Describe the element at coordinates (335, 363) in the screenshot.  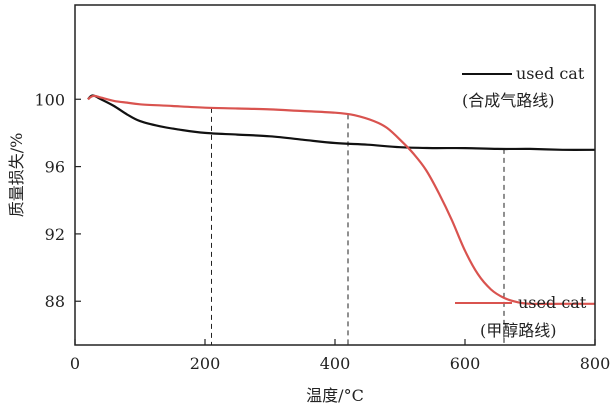
I see `x-tick-label: 400` at that location.